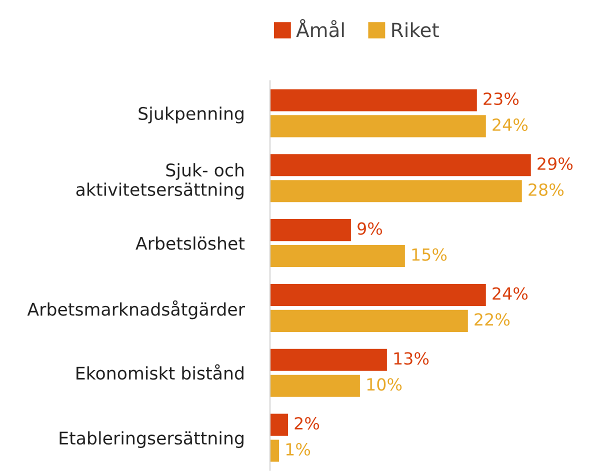  I want to click on data-label: 10%, so click(384, 384).